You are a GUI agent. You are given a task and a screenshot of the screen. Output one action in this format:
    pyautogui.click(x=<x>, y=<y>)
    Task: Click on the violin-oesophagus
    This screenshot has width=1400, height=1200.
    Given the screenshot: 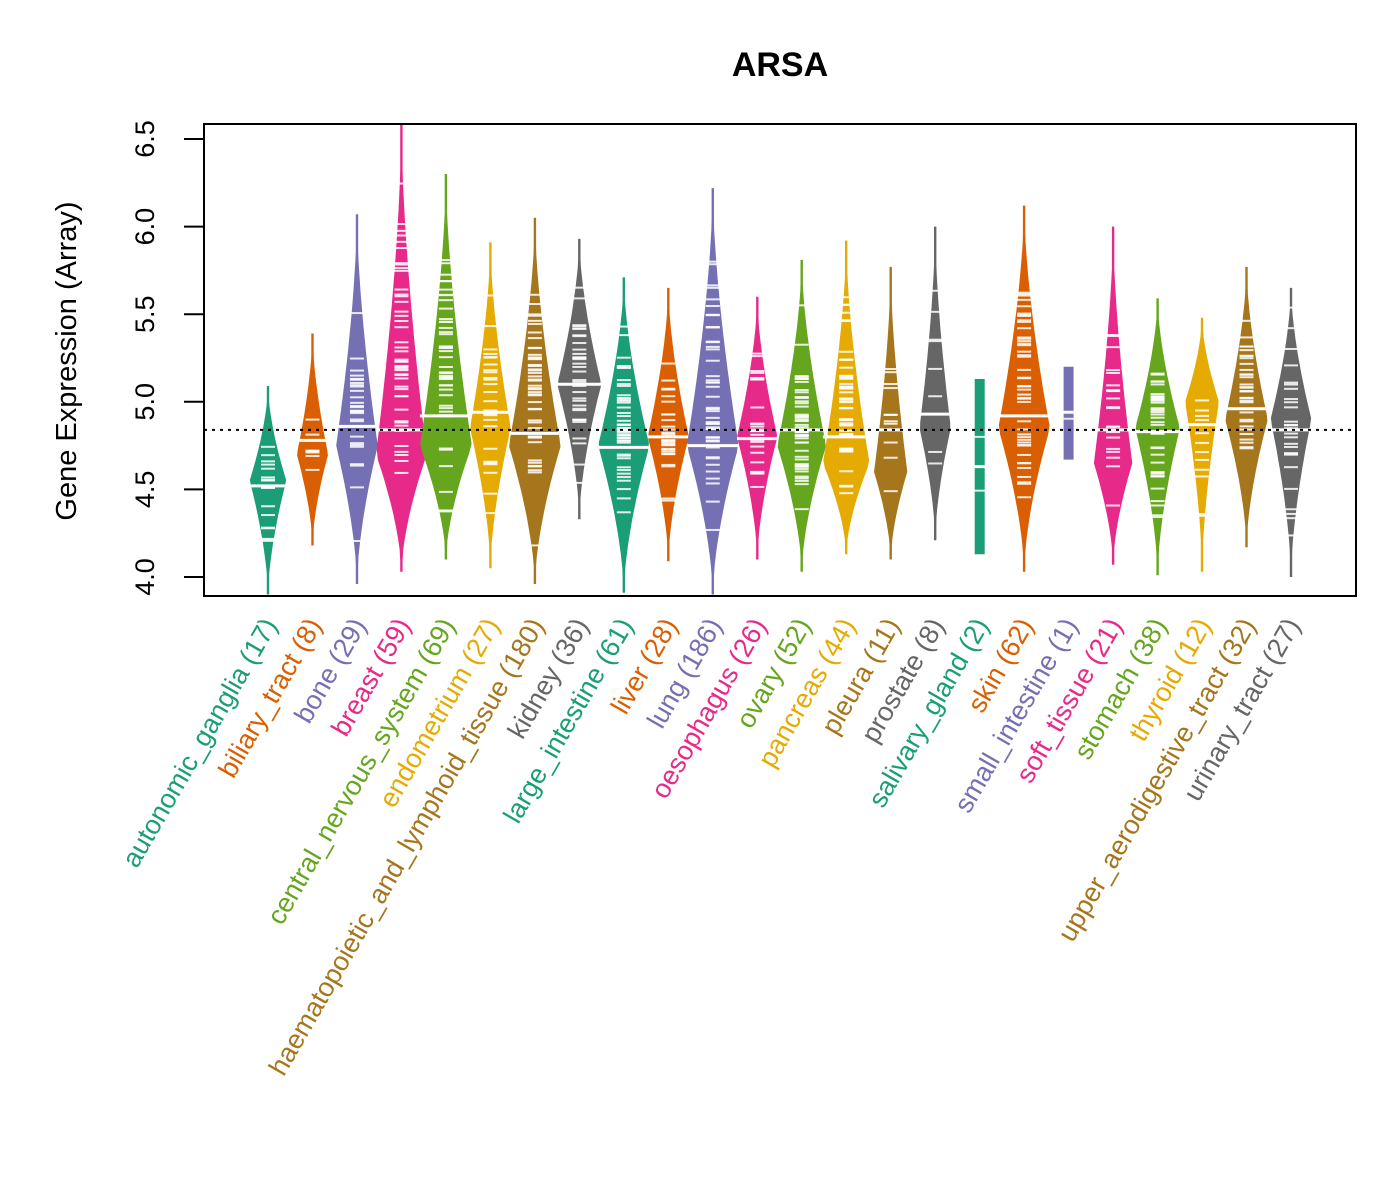 What is the action you would take?
    pyautogui.click(x=757, y=428)
    